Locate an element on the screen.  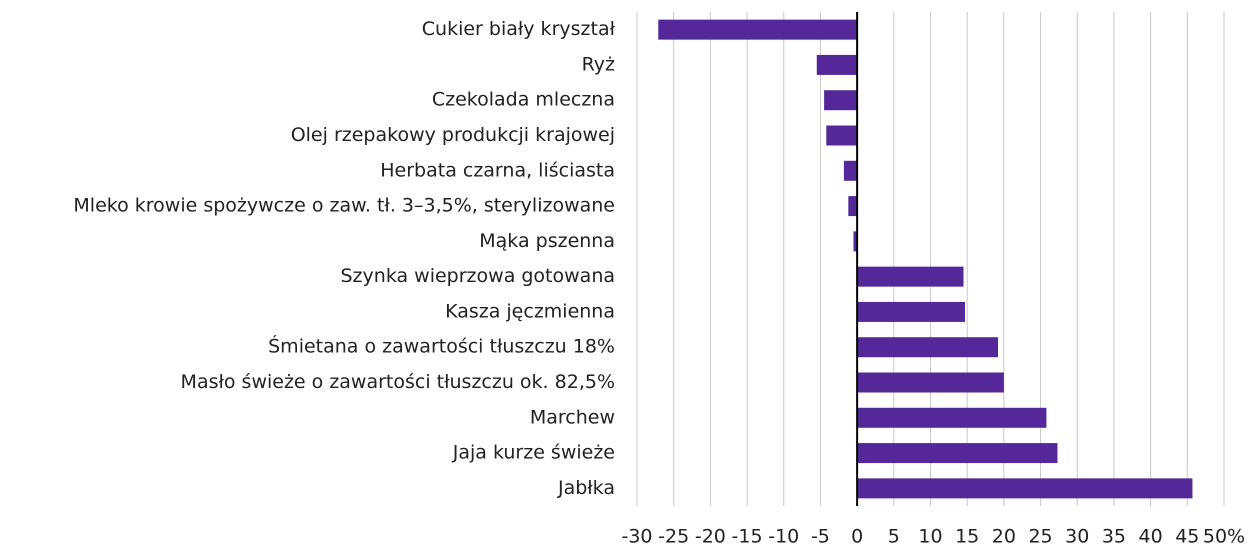
x-tick-label: 30 is located at coordinates (1077, 536).